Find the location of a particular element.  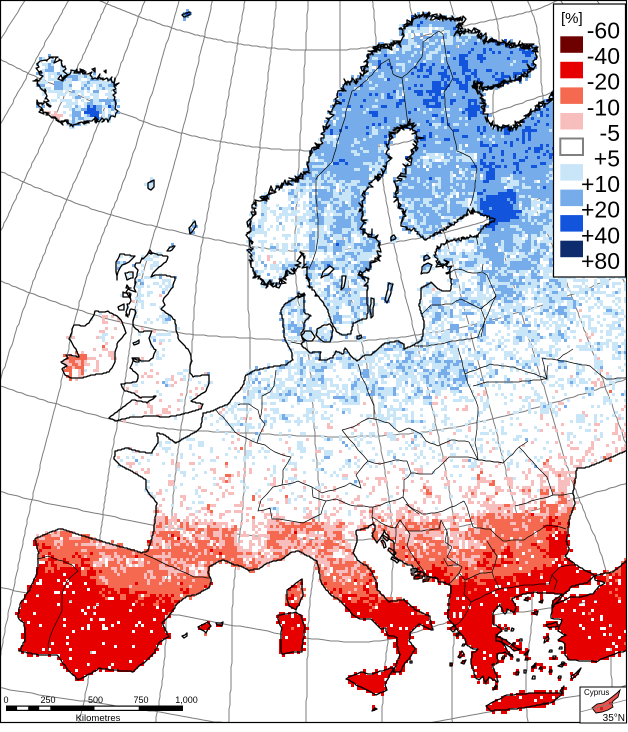

svg-text: -10 is located at coordinates (603, 107).